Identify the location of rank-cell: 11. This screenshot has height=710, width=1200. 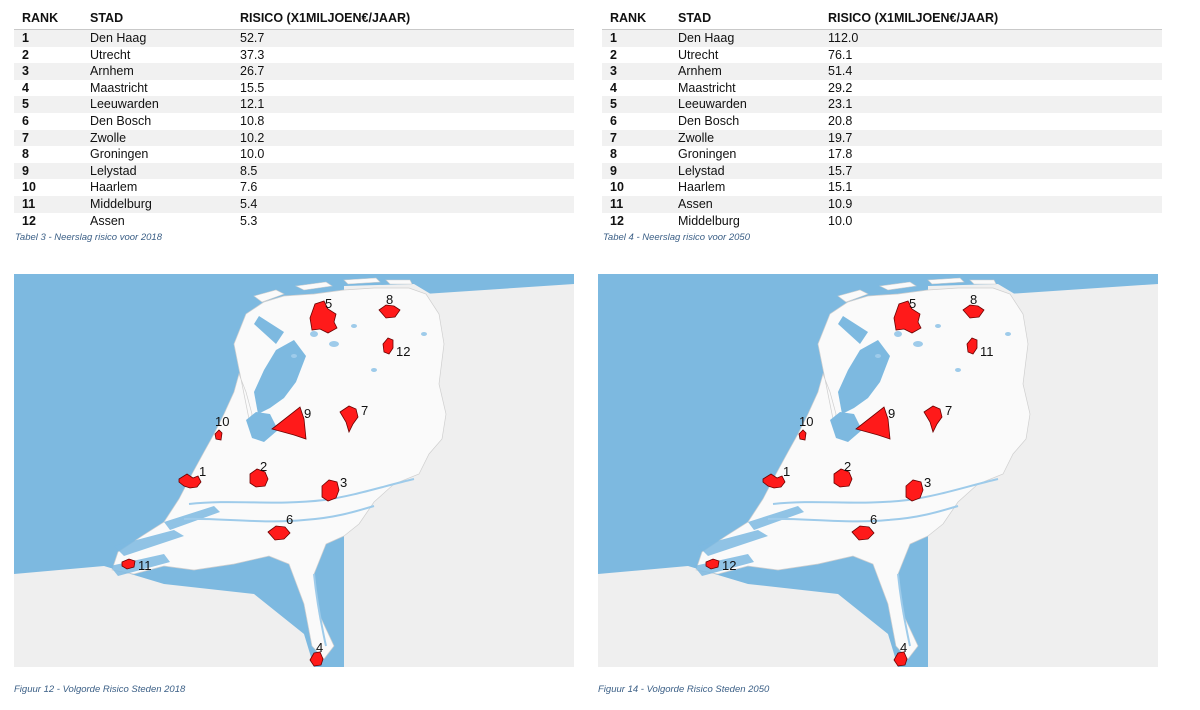
(640, 204).